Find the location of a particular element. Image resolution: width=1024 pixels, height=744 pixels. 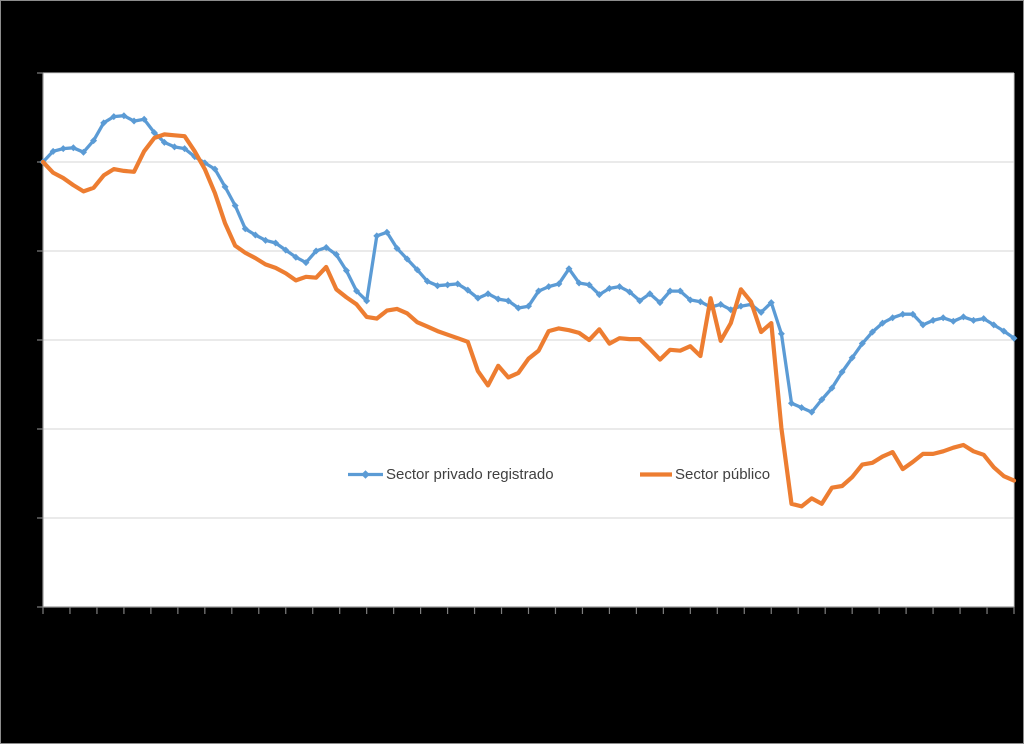

legend-line-marker-icon is located at coordinates (365, 474).